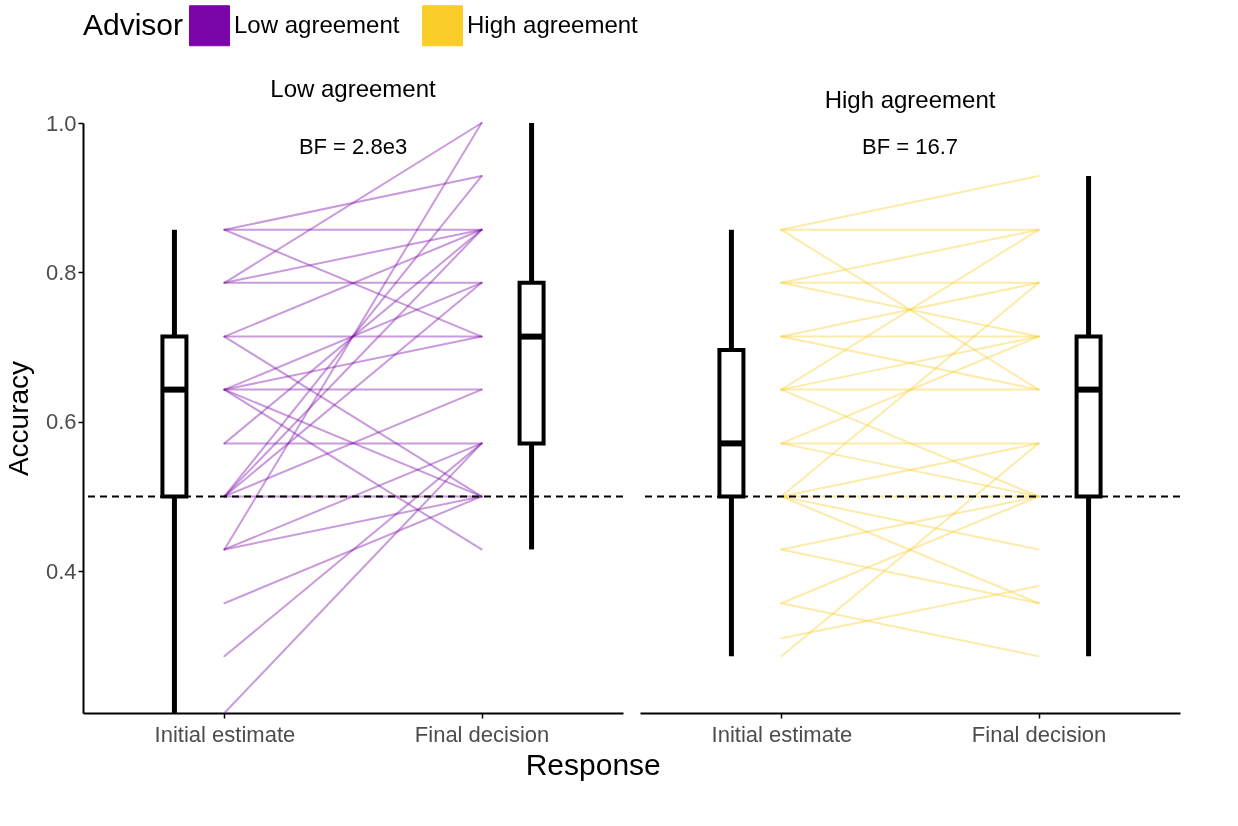 The width and height of the screenshot is (1238, 826). What do you see at coordinates (61, 571) in the screenshot?
I see `y-tick-label: 0.4` at bounding box center [61, 571].